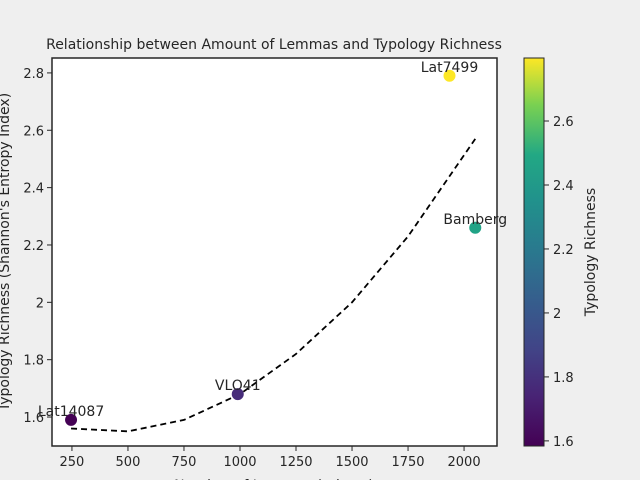  What do you see at coordinates (128, 462) in the screenshot?
I see `x-tick-label: 500` at bounding box center [128, 462].